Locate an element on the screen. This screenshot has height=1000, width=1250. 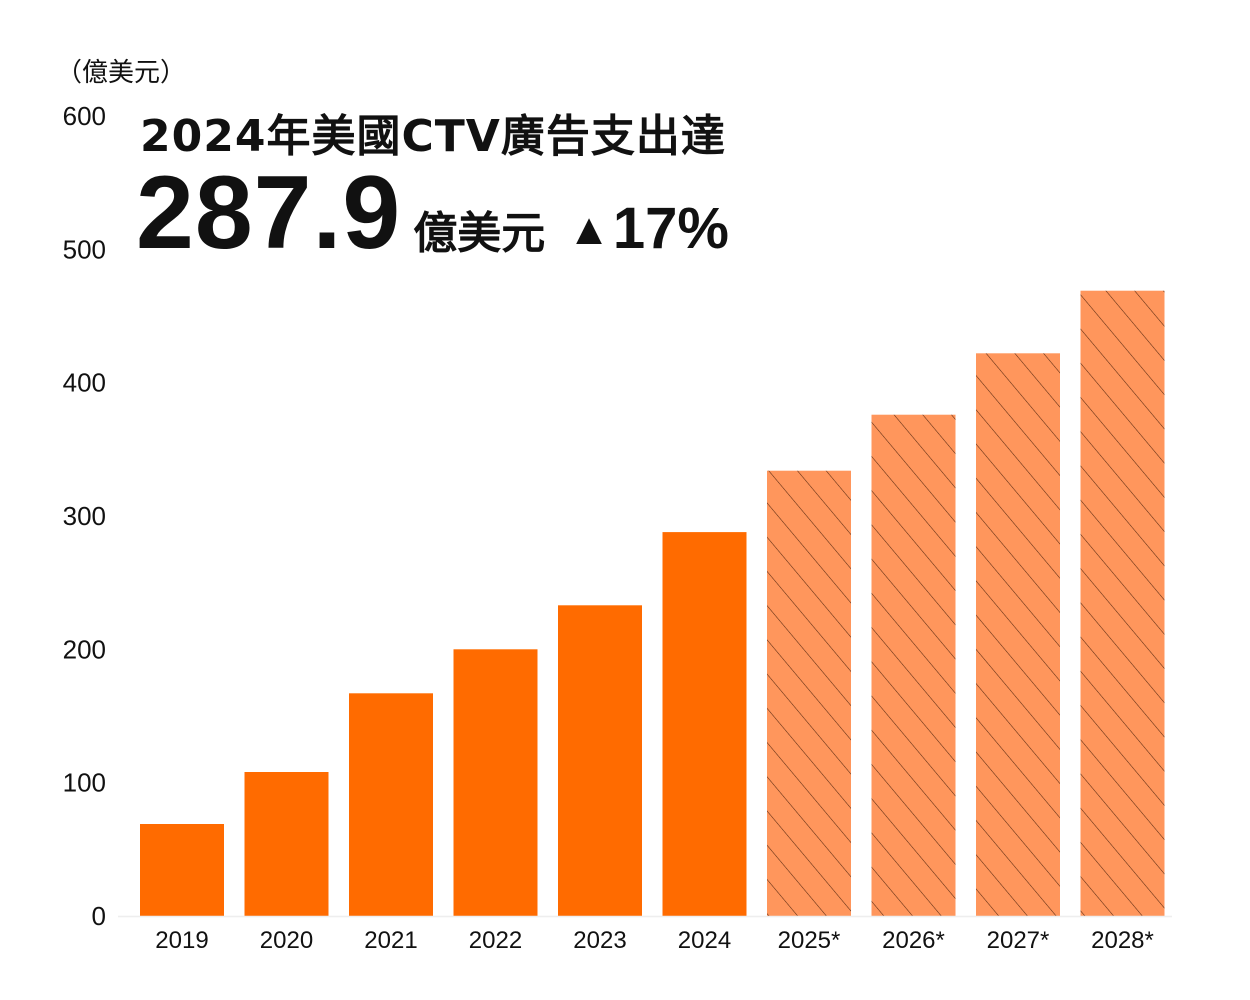
y-axis-unit-label: （億美元） is located at coordinates (121, 73).